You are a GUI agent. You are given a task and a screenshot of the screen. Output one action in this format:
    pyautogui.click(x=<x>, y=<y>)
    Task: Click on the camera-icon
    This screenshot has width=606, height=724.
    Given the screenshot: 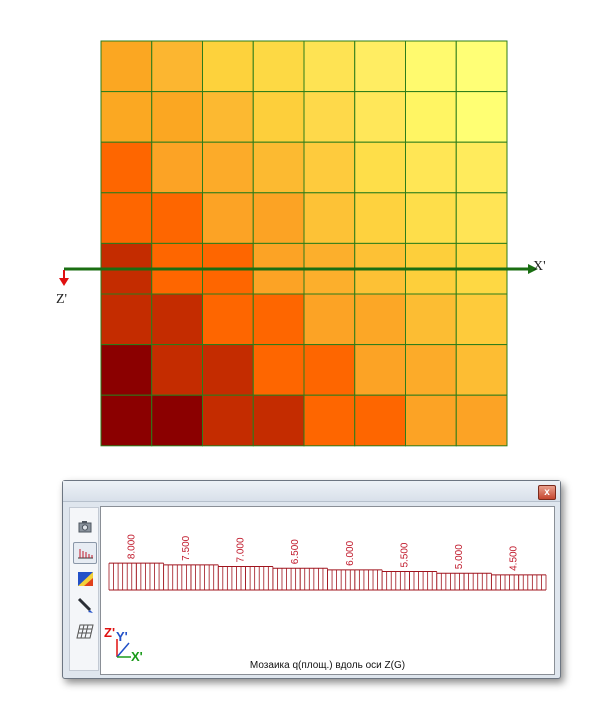 What is the action you would take?
    pyautogui.click(x=85, y=527)
    